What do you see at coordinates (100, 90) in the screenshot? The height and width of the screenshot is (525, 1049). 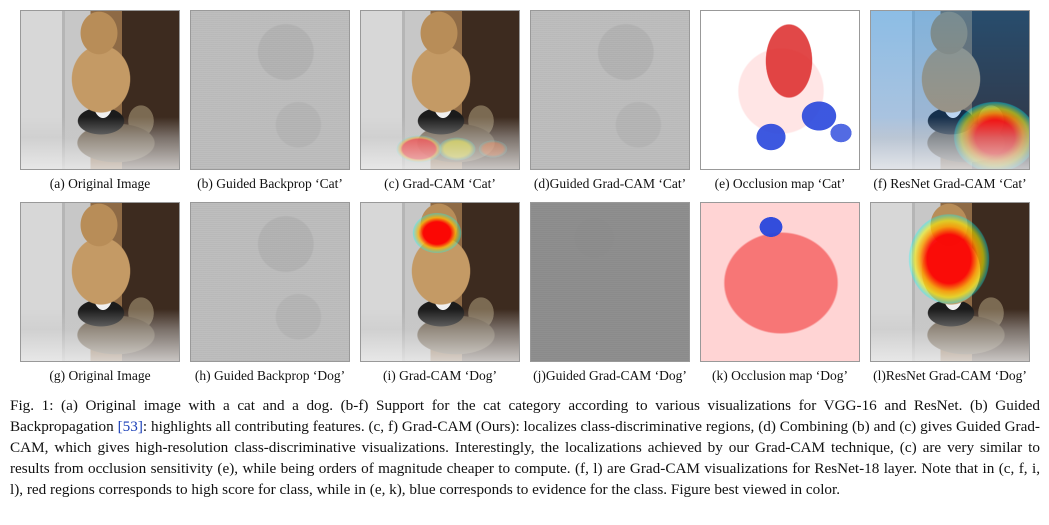 I see `panel-a-image` at bounding box center [100, 90].